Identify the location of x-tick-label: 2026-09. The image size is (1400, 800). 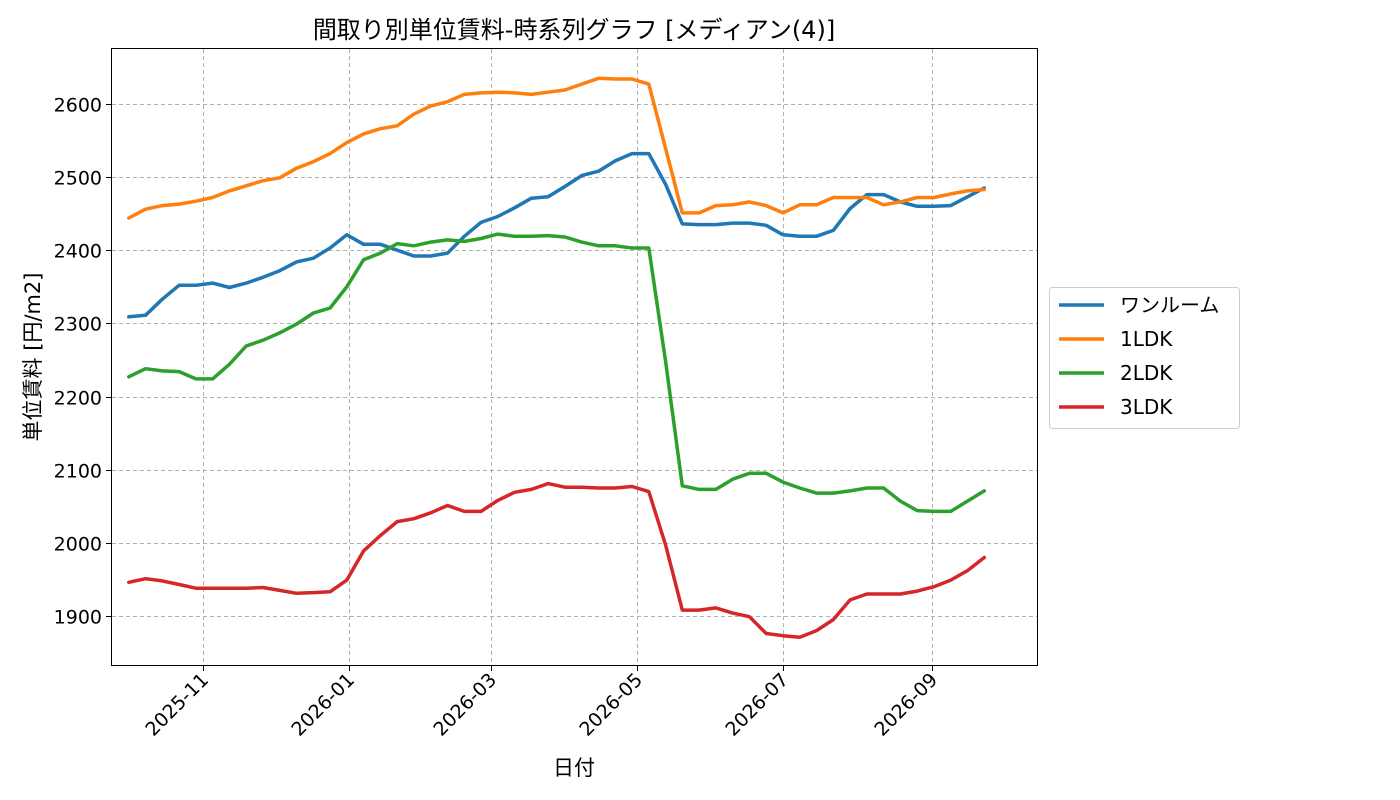
(906, 705).